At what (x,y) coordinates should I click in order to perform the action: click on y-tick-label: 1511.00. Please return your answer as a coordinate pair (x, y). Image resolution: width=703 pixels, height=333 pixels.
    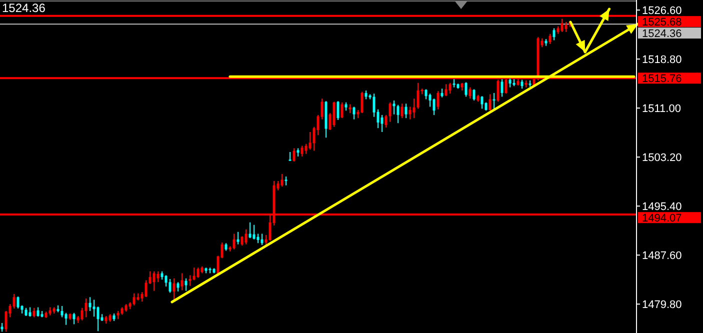
    Looking at the image, I should click on (661, 108).